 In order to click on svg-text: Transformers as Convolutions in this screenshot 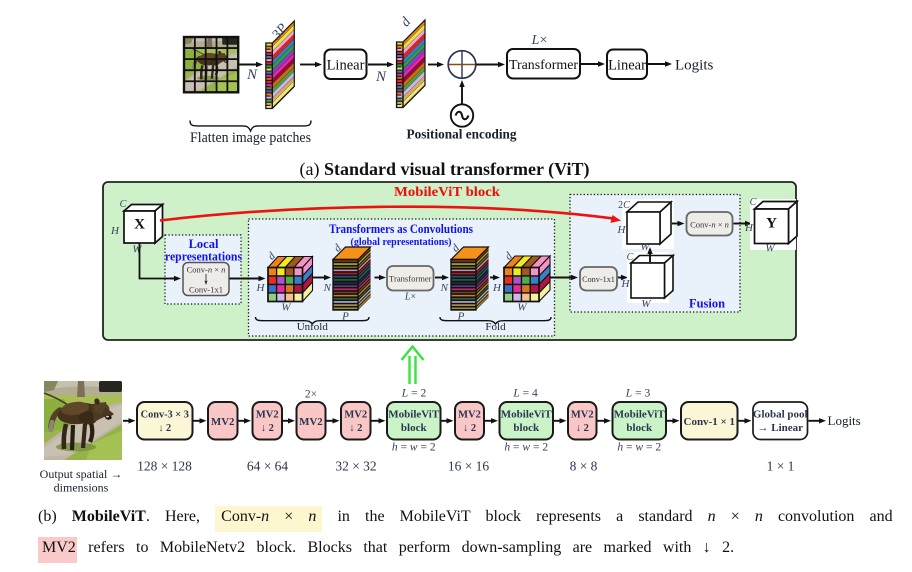, I will do `click(401, 229)`.